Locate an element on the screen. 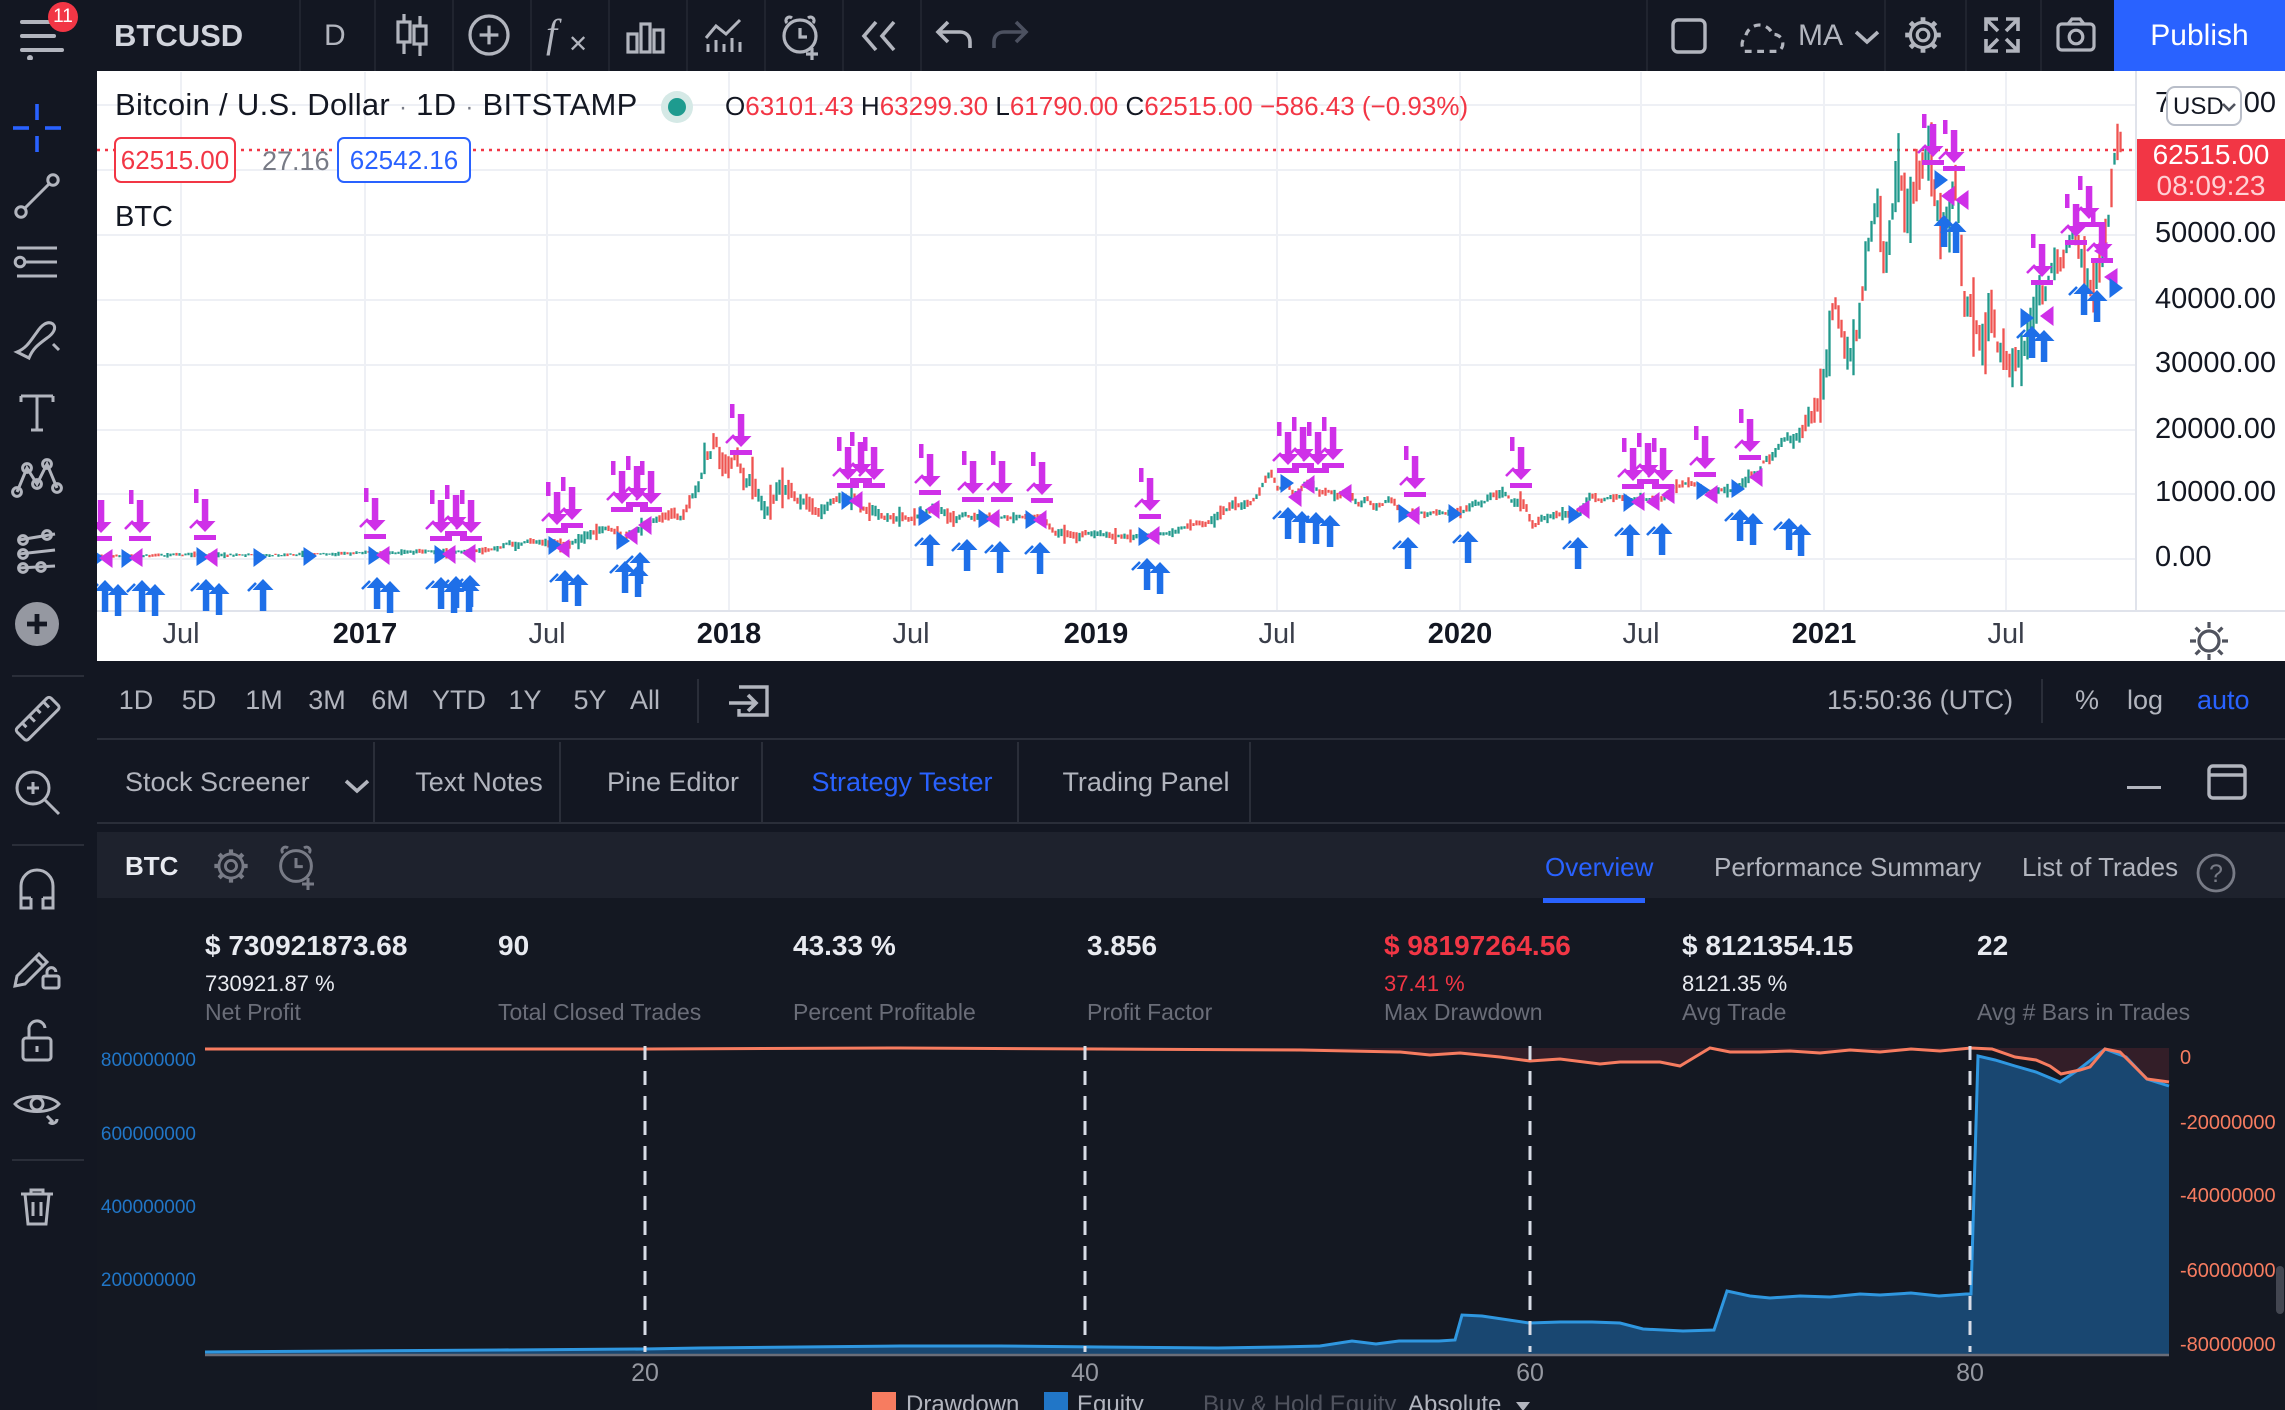  svg-text: 0 is located at coordinates (2185, 1058).